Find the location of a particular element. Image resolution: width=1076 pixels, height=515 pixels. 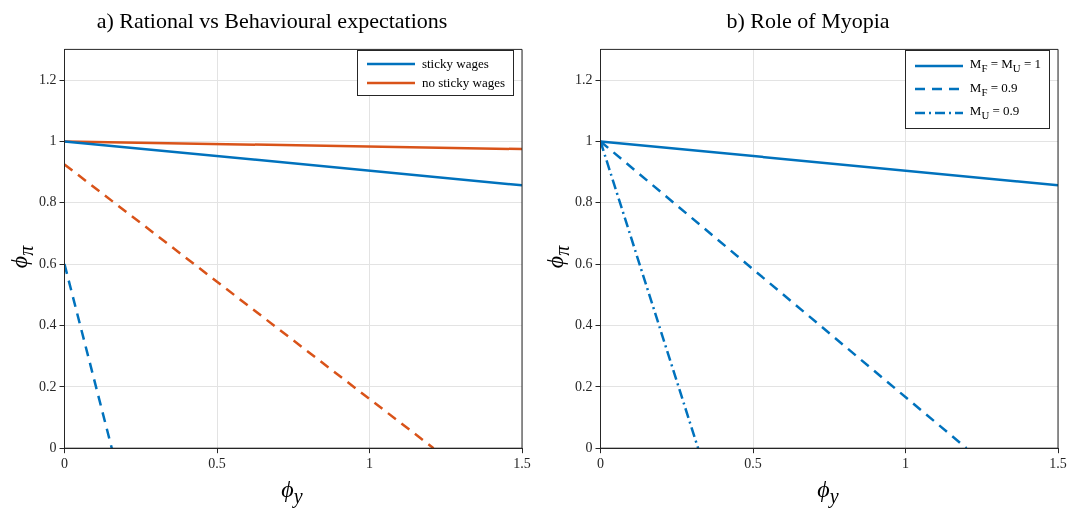

legend-label: M$_{F}$ = 0.9 is located at coordinates (993, 89).